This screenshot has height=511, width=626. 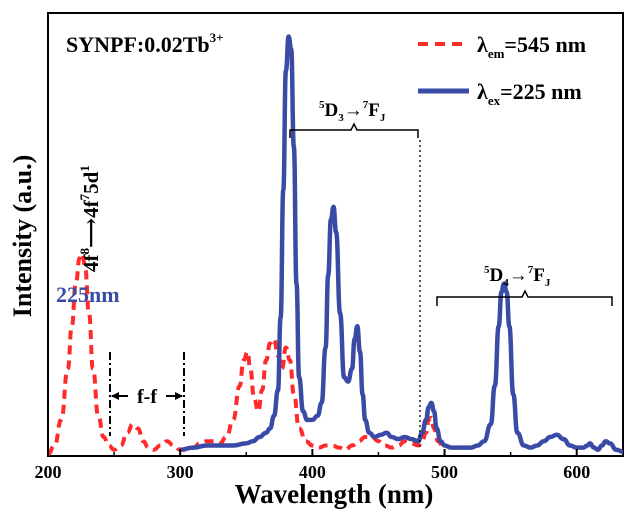 I want to click on x-tick-label: 500, so click(x=444, y=472).